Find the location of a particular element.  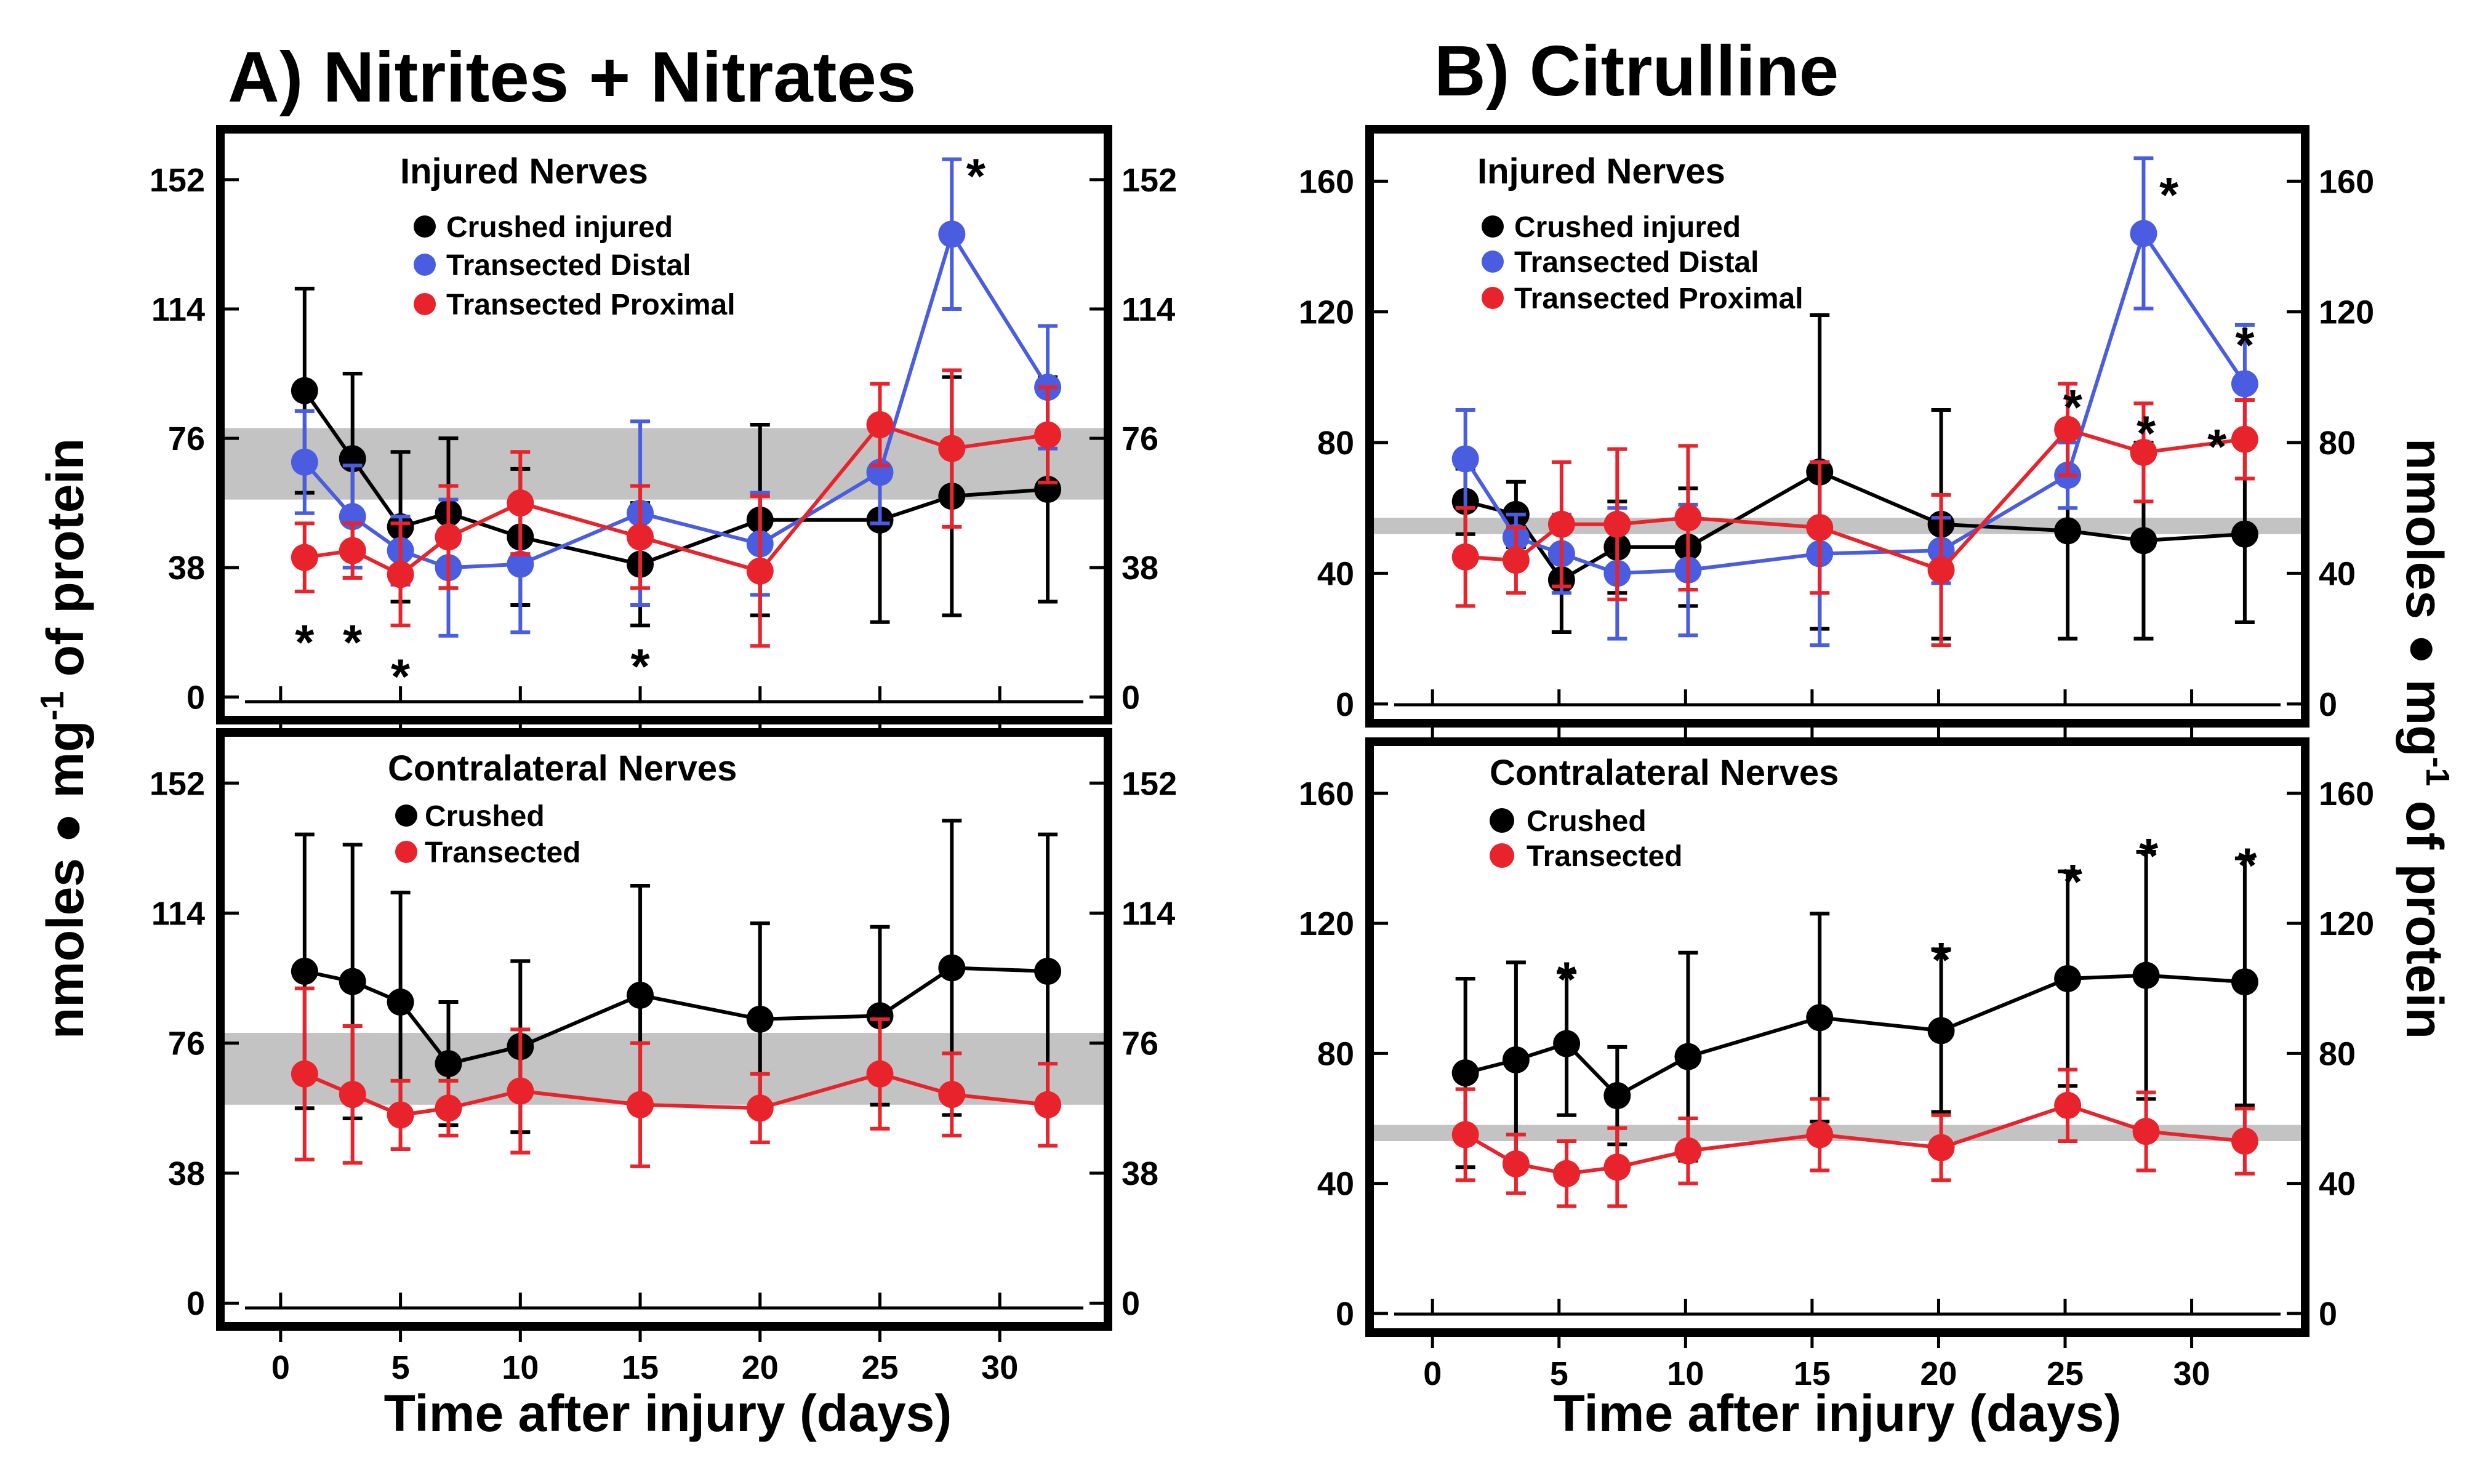

legend-title: Injured Nerves is located at coordinates (1601, 171).